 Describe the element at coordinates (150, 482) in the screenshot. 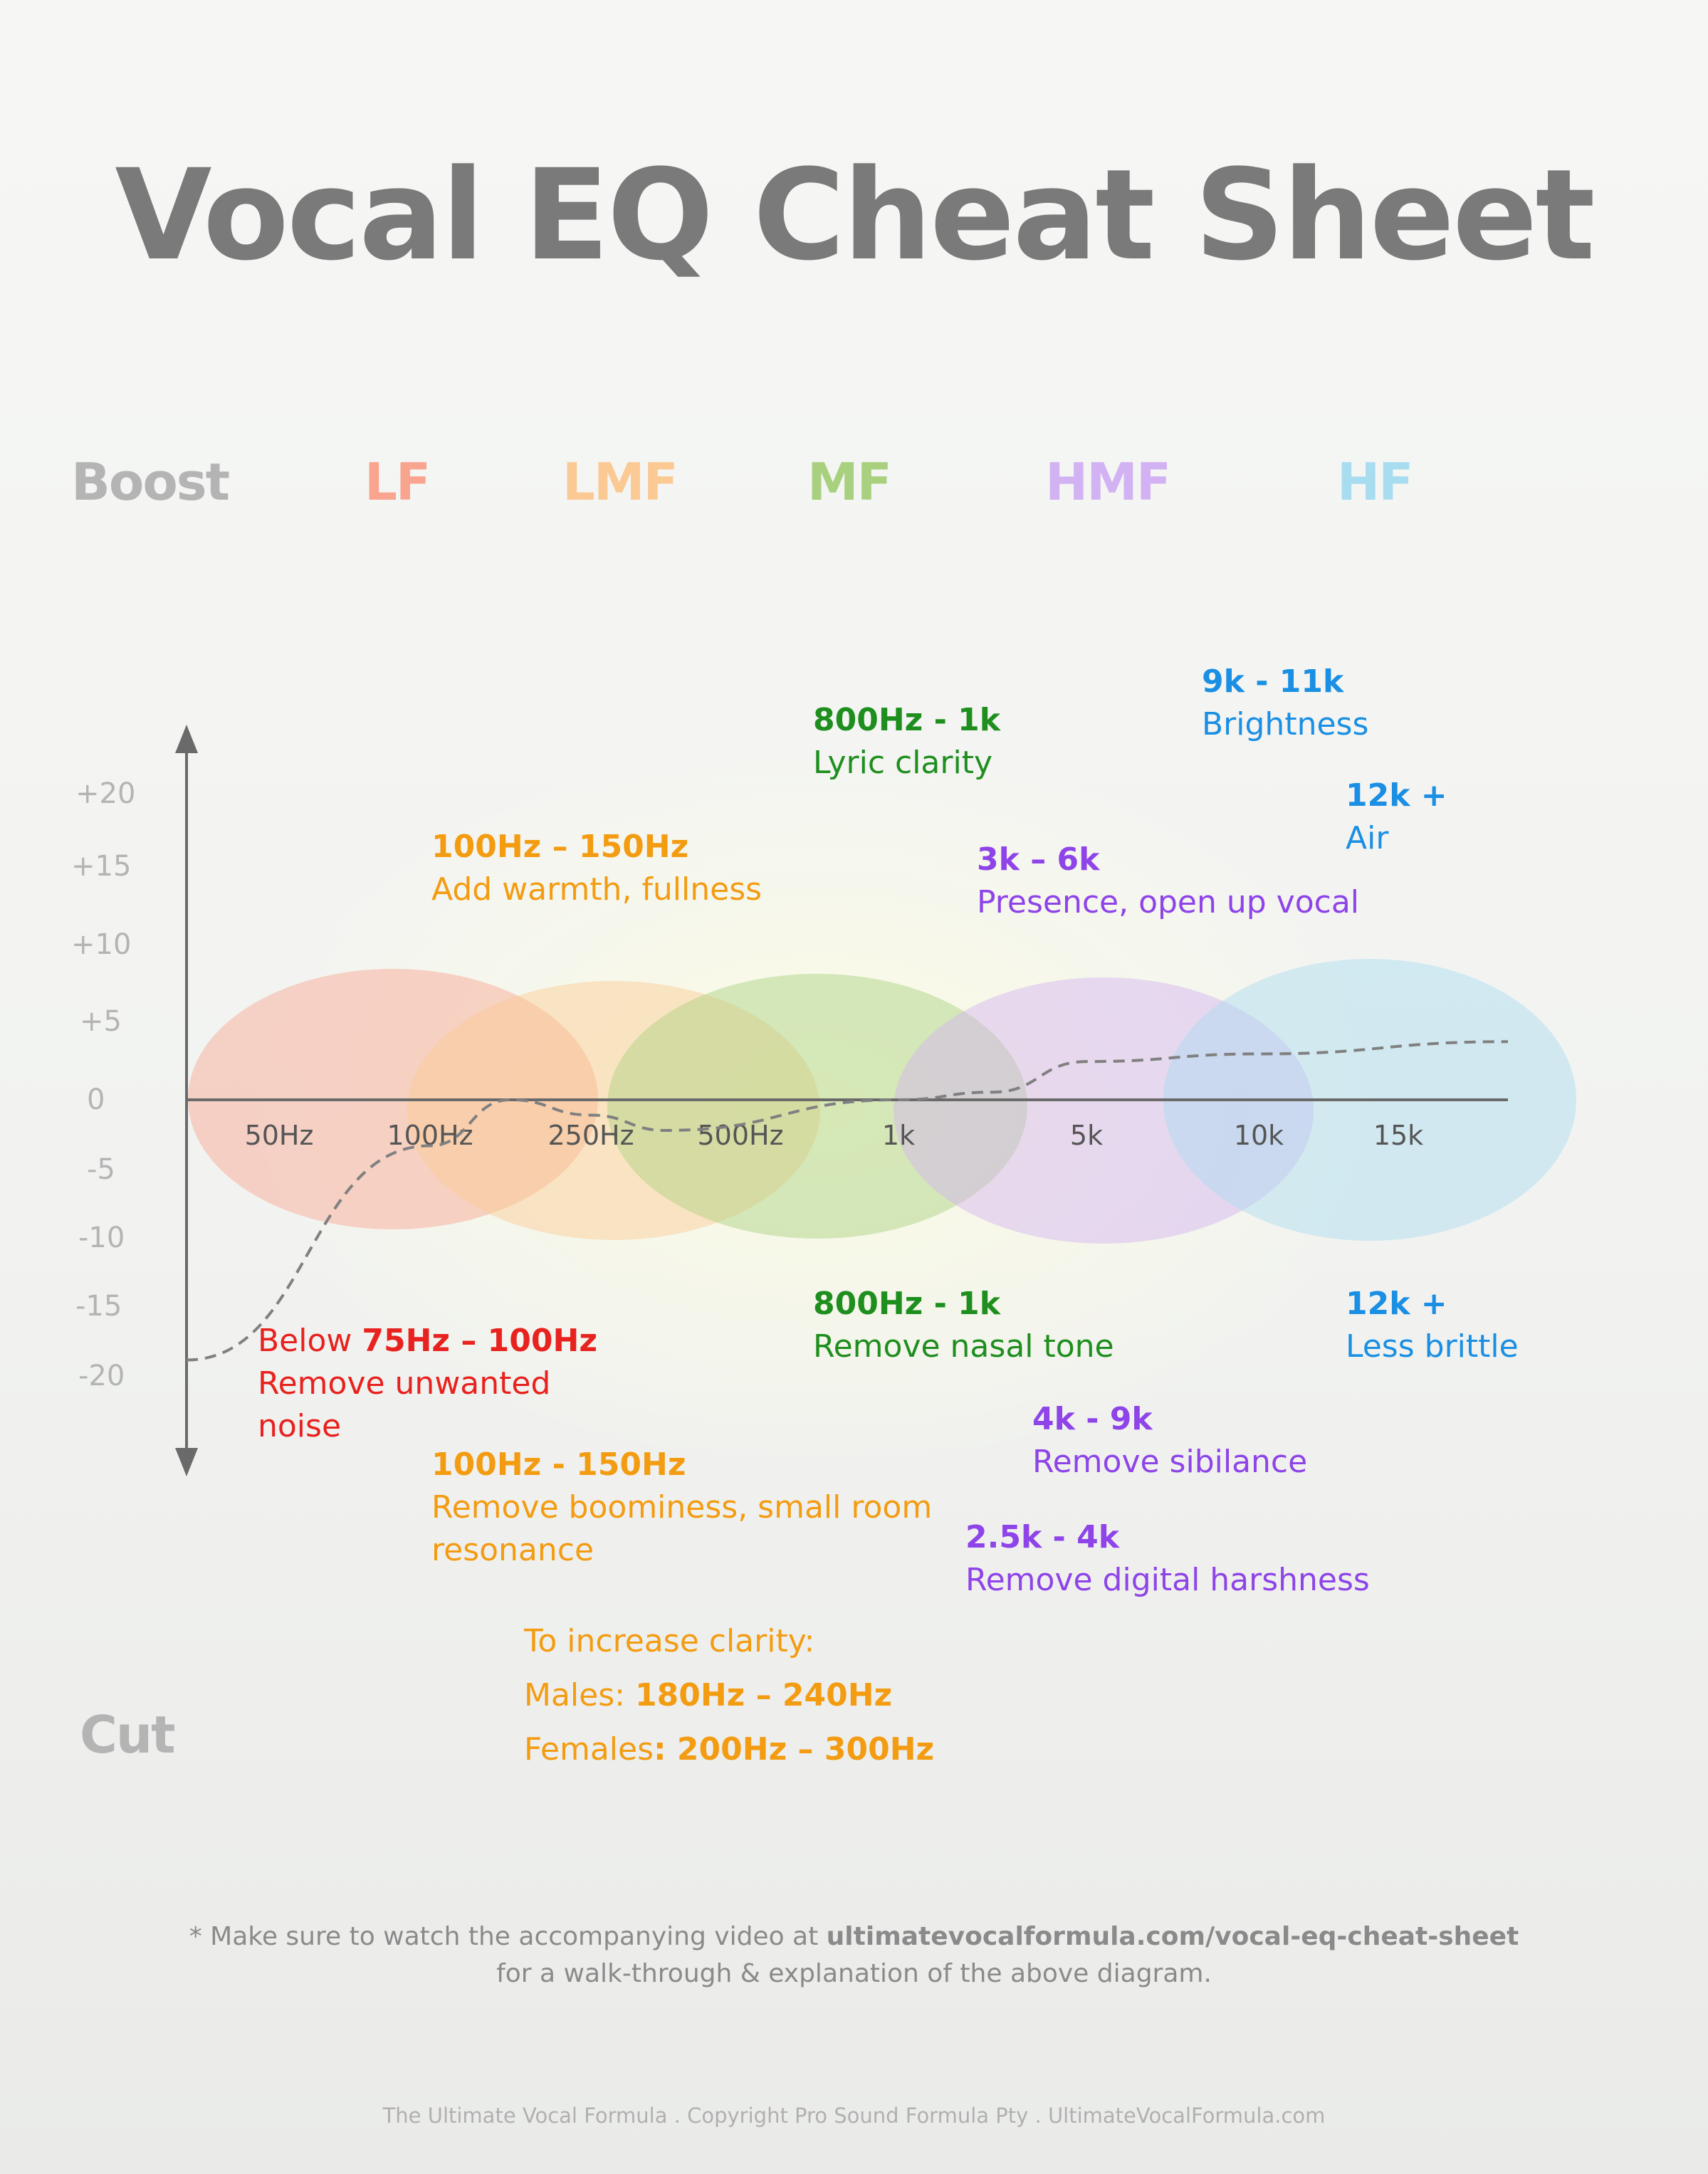

I see `boost-label: Boost` at that location.